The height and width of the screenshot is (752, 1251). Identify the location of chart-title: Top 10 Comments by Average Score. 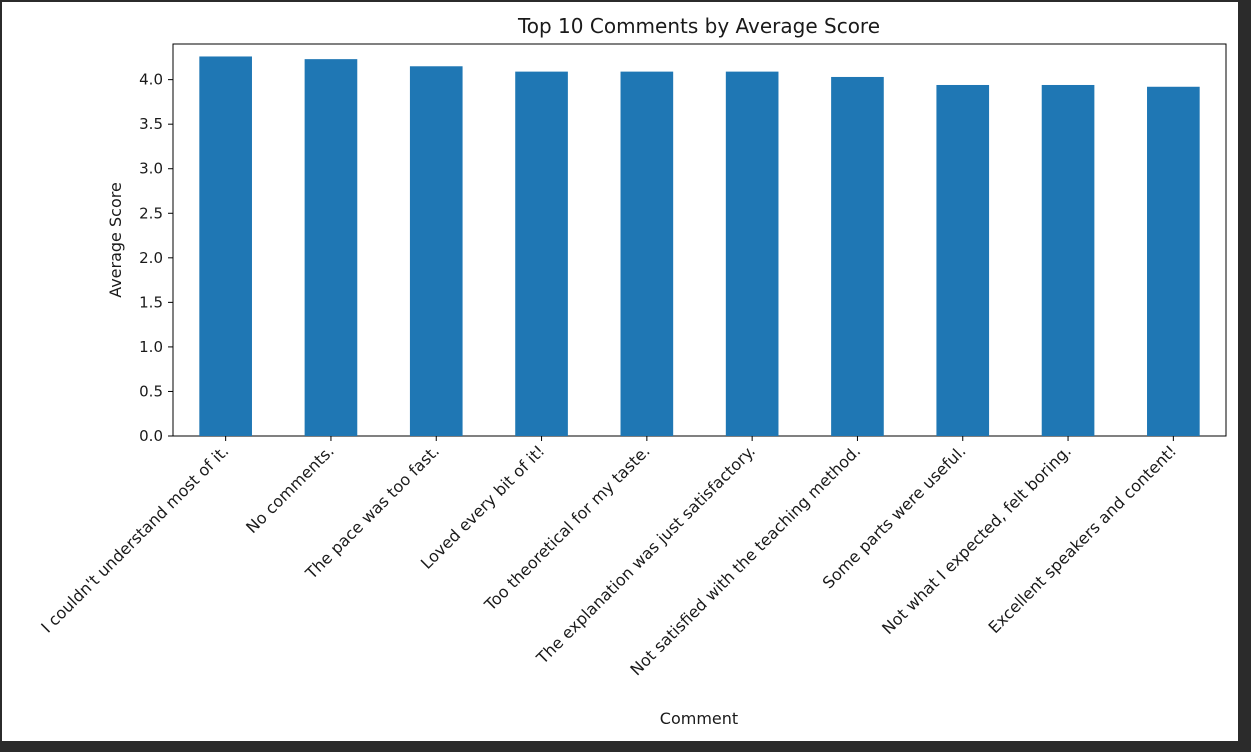
(698, 26).